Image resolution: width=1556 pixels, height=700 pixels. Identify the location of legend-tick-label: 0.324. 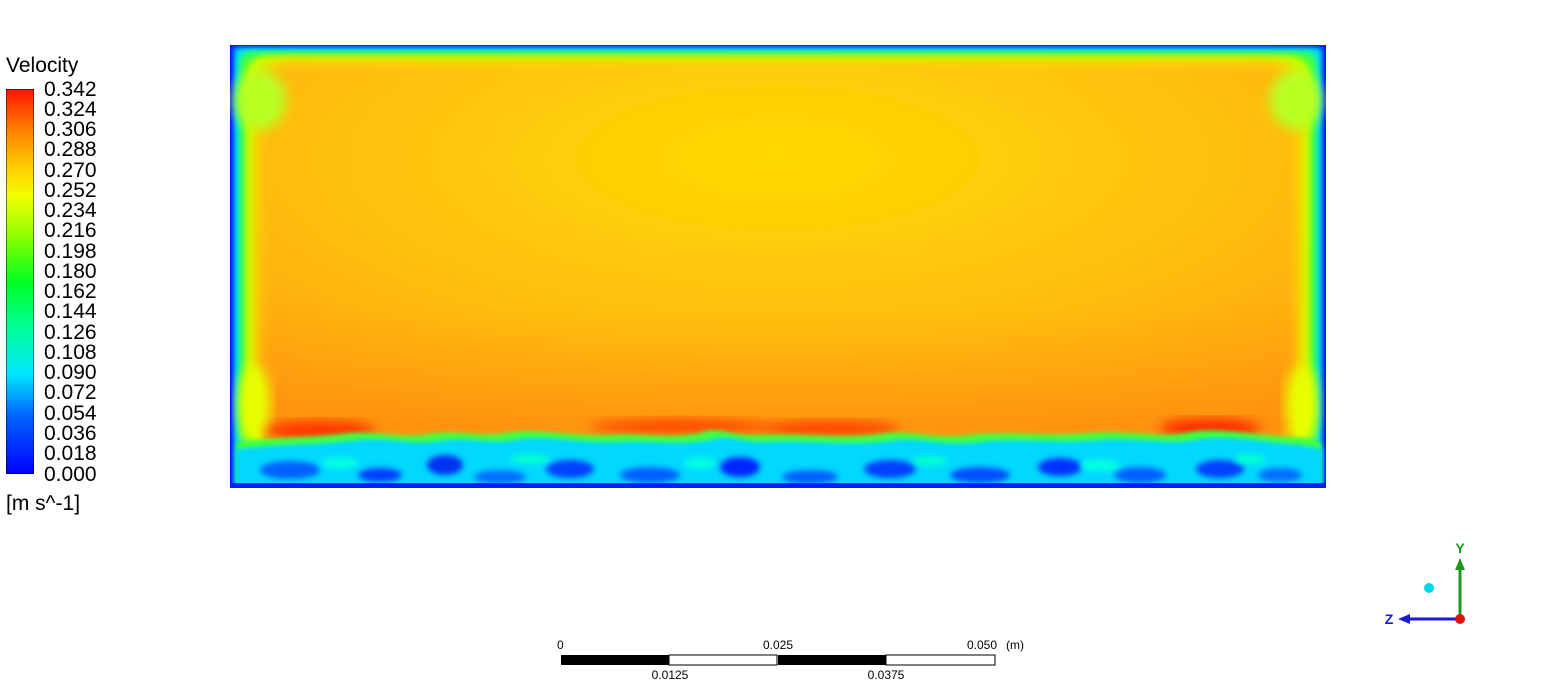
(70, 109).